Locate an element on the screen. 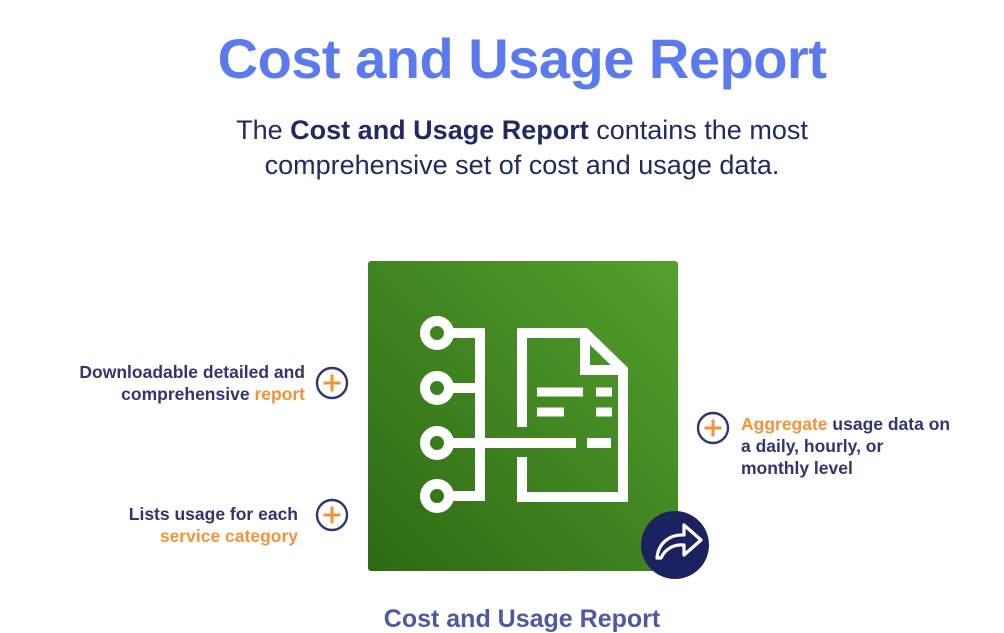  share-arrow-icon is located at coordinates (675, 545).